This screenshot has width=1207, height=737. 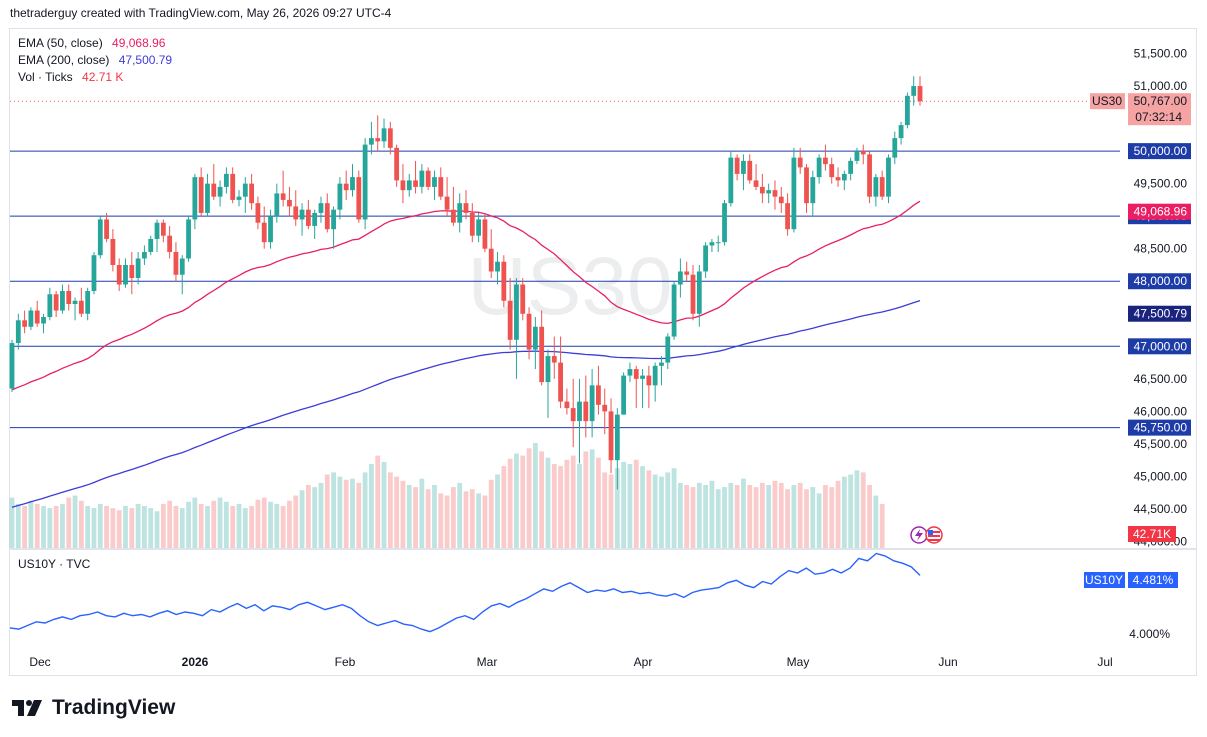 I want to click on subpane-legend: US10Y · TVC, so click(x=54, y=564).